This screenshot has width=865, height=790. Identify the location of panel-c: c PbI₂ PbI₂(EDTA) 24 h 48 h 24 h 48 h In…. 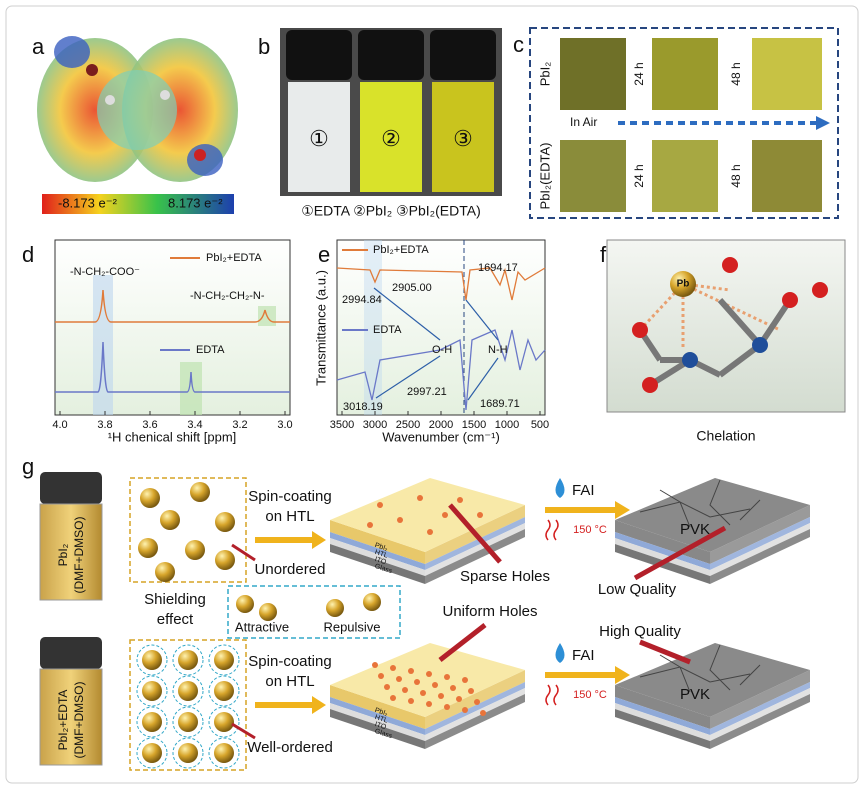
(676, 123).